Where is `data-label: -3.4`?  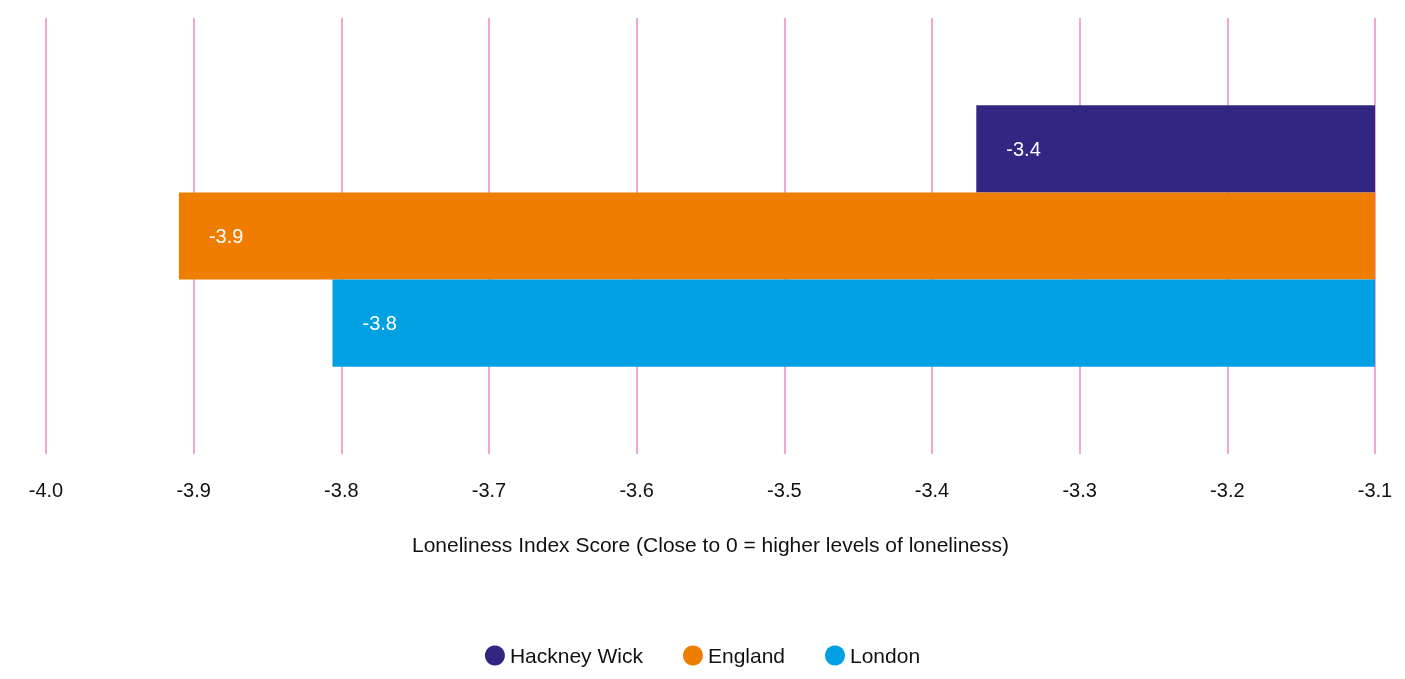 data-label: -3.4 is located at coordinates (1023, 148).